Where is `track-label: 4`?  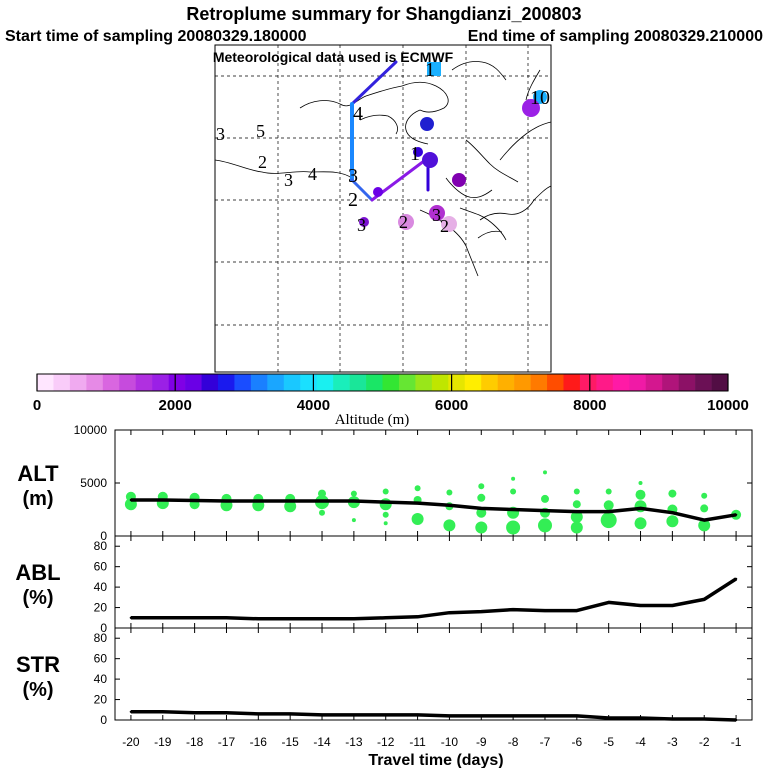 track-label: 4 is located at coordinates (358, 114).